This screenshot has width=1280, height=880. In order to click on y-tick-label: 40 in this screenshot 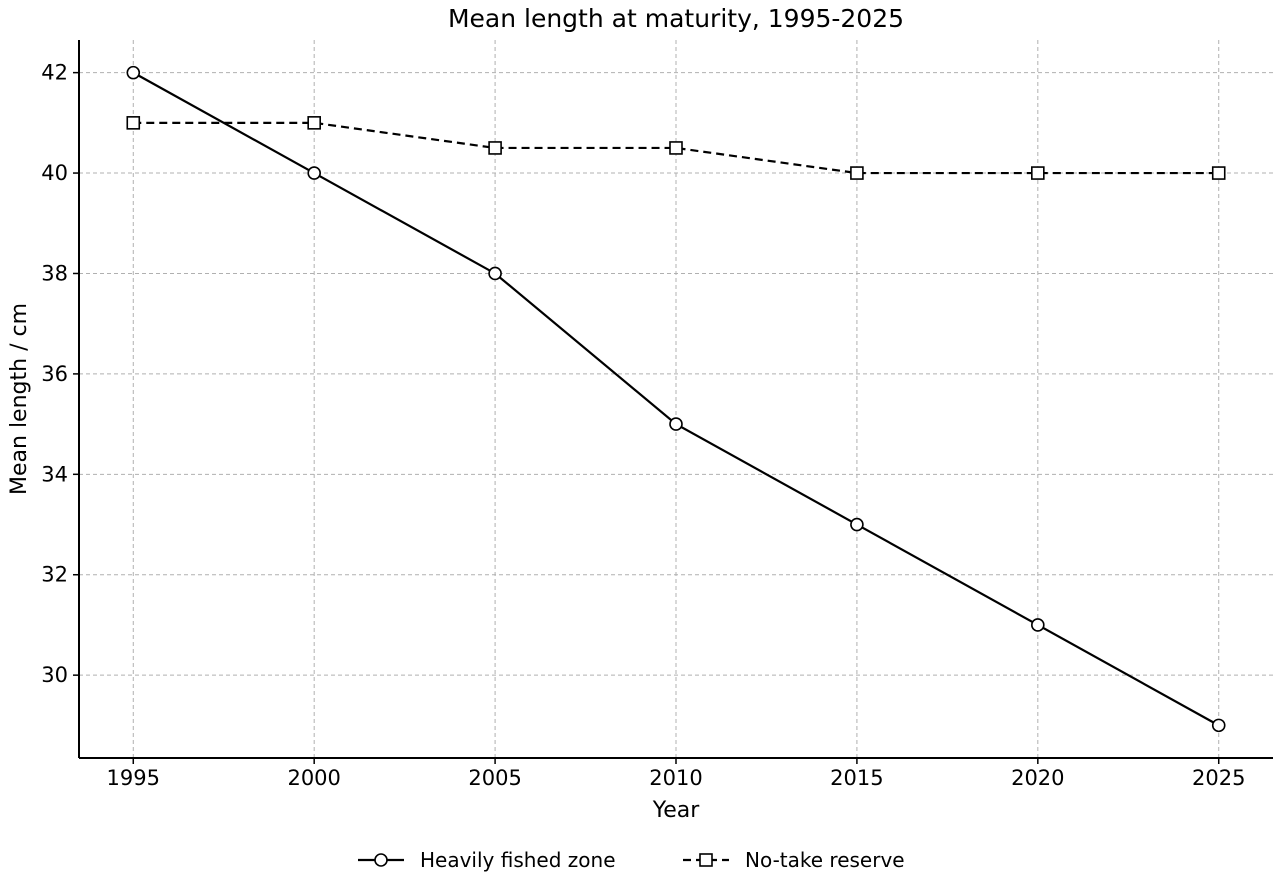, I will do `click(54, 173)`.